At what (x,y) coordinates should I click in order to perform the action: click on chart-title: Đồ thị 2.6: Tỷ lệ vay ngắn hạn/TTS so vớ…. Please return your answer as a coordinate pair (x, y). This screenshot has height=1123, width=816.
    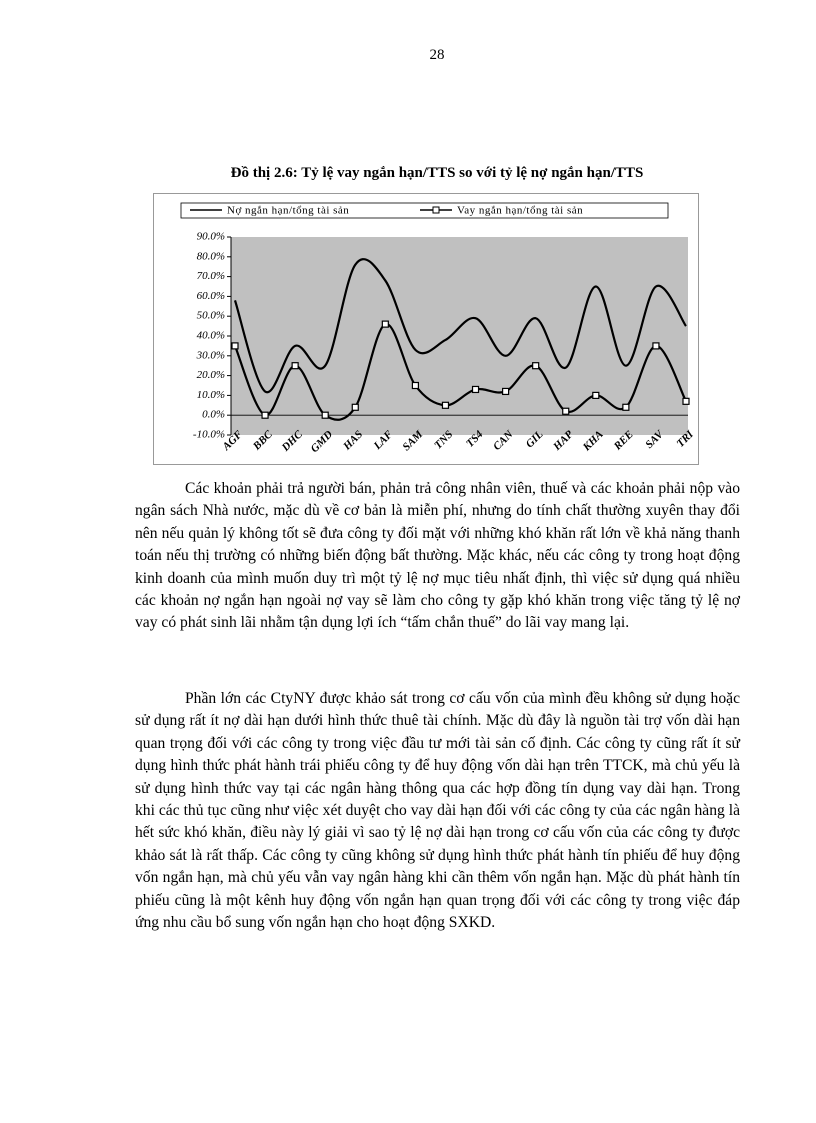
    Looking at the image, I should click on (437, 173).